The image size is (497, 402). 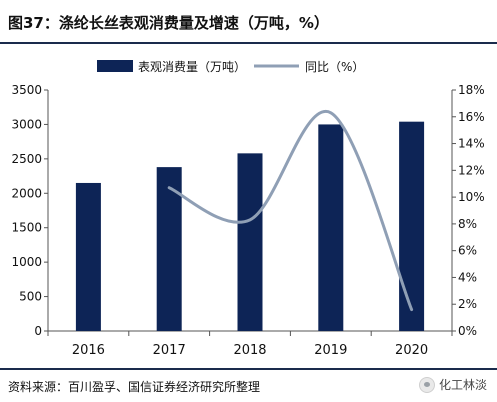 I want to click on y-left-tick-label: 2000, so click(x=26, y=193).